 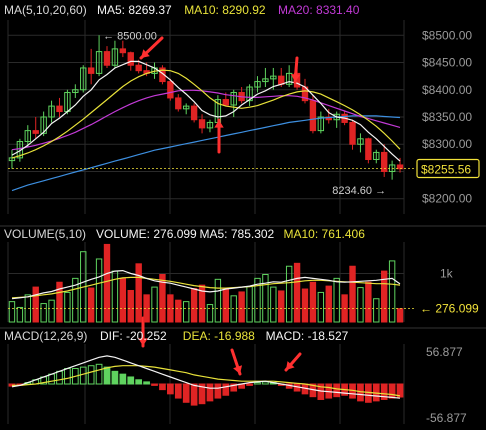 What do you see at coordinates (219, 336) in the screenshot?
I see `macd-legend-dea: DEA: -16.988` at bounding box center [219, 336].